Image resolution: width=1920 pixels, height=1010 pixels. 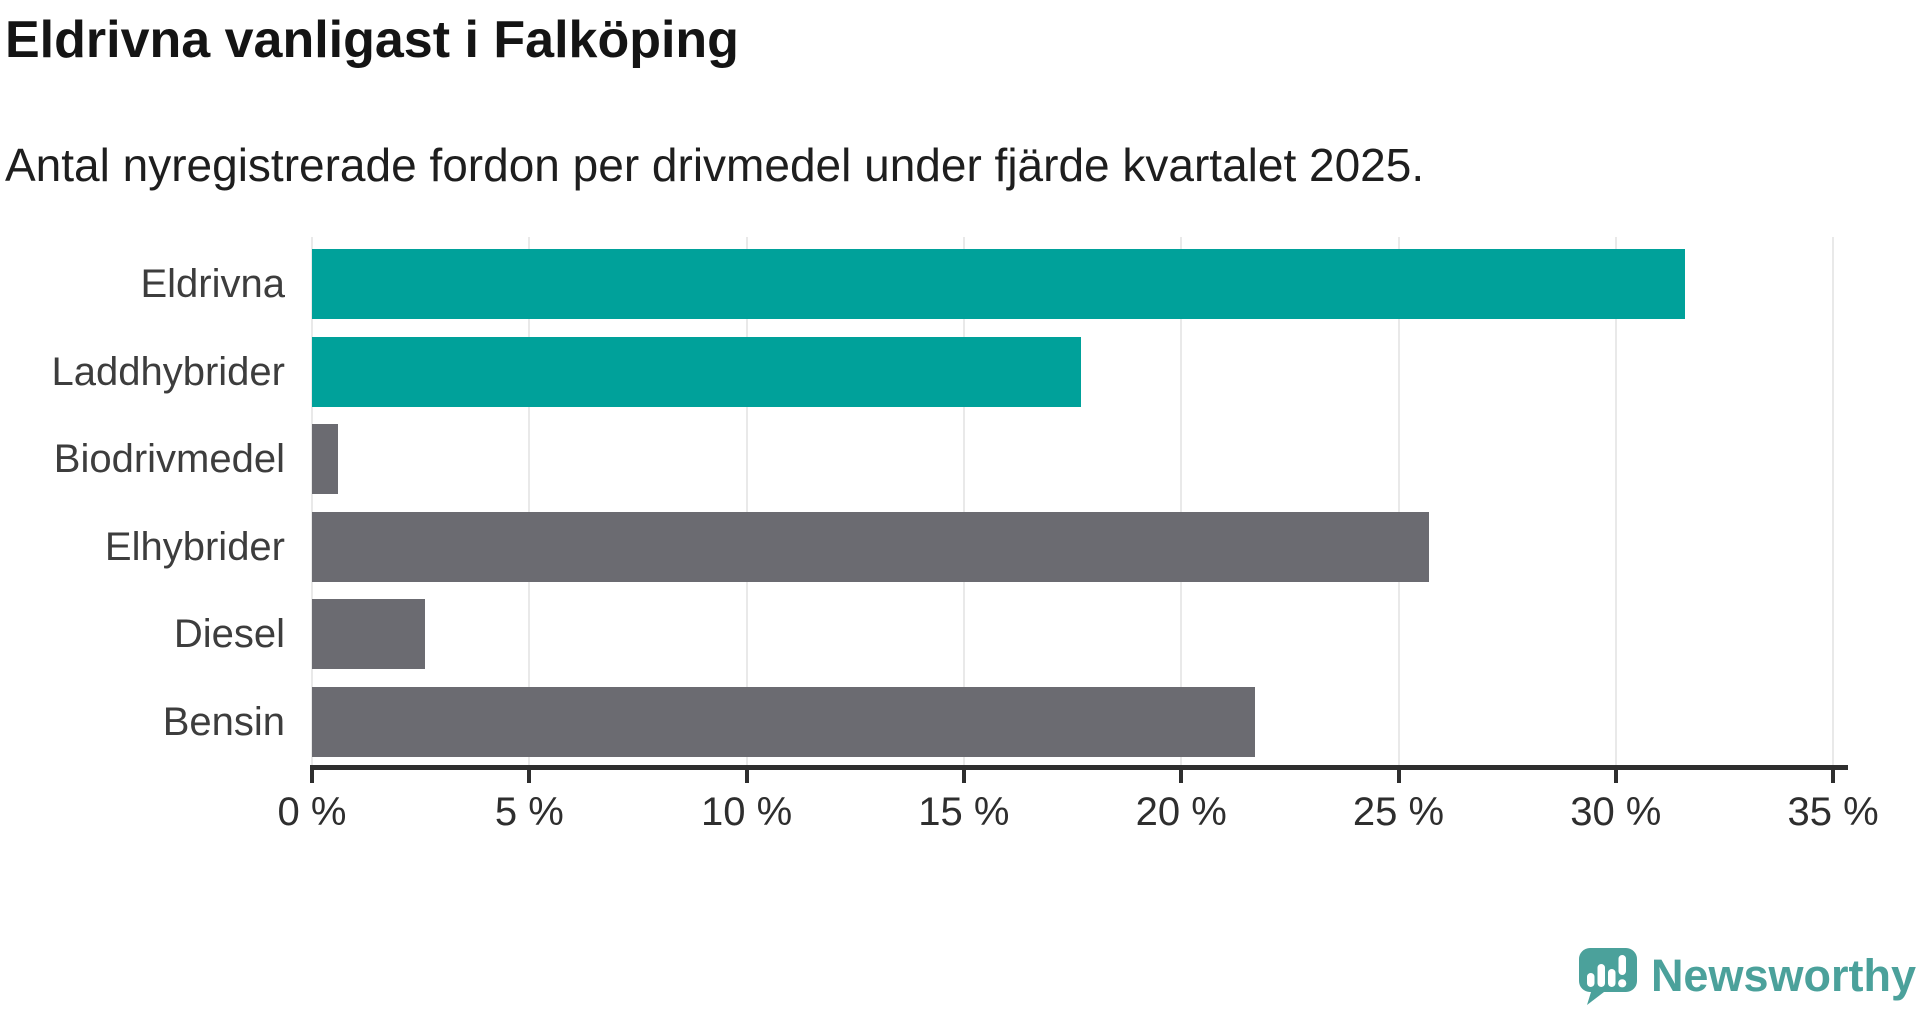 I want to click on x-axis-tick-label-10: 10 %, so click(x=747, y=812).